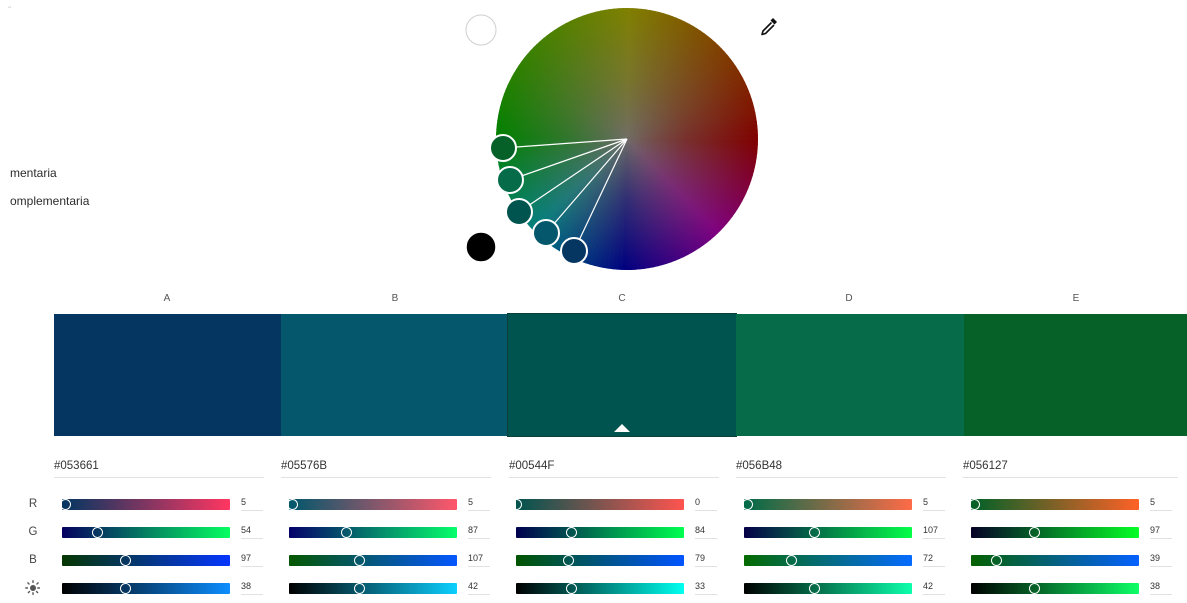 The width and height of the screenshot is (1187, 603). What do you see at coordinates (479, 532) in the screenshot?
I see `value-field-g-b: 87` at bounding box center [479, 532].